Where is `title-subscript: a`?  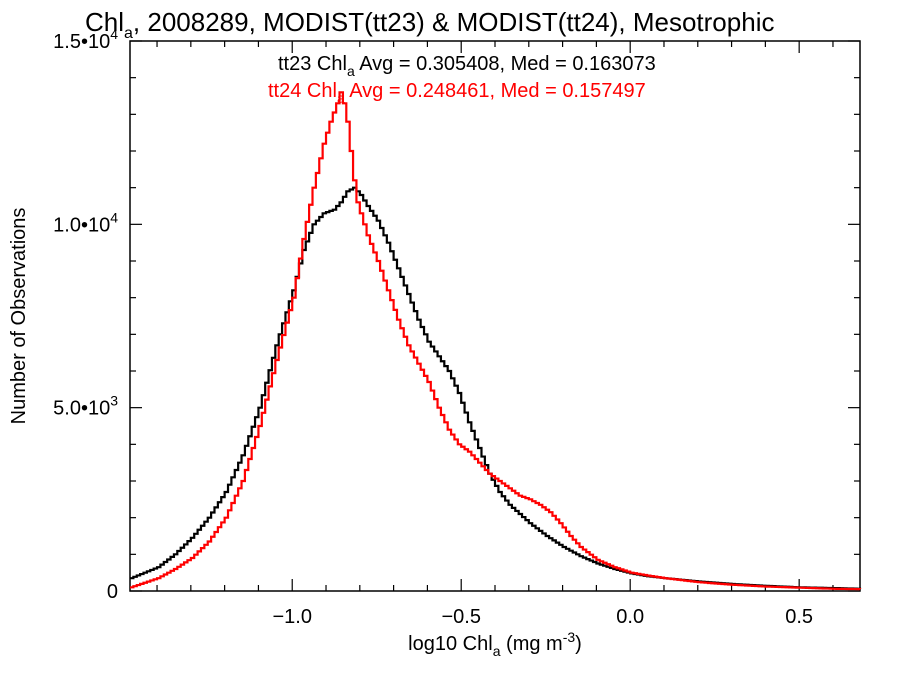 title-subscript: a is located at coordinates (128, 33).